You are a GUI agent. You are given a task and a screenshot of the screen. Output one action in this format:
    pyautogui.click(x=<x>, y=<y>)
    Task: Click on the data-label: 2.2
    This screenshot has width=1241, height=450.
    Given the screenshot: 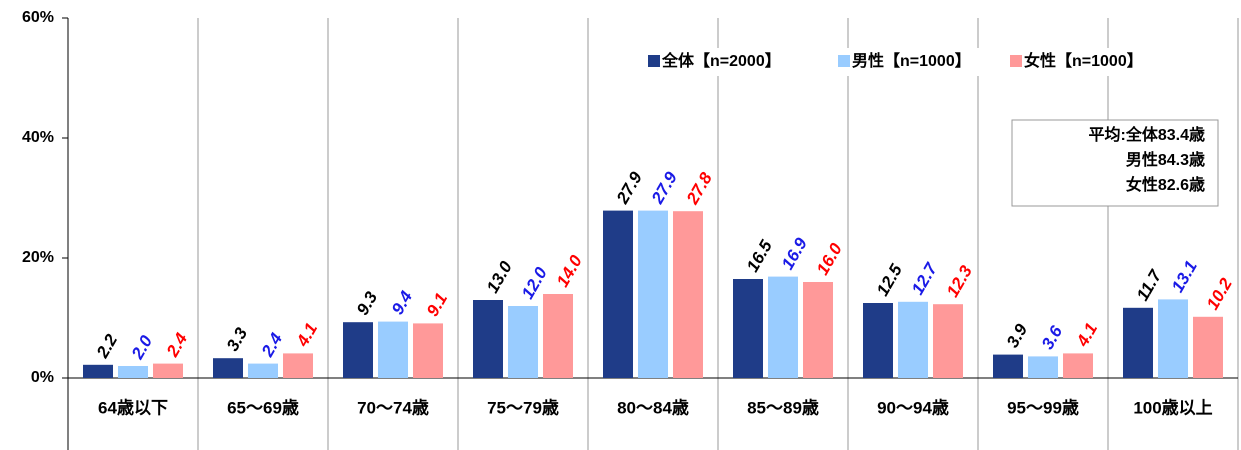 What is the action you would take?
    pyautogui.click(x=106, y=346)
    